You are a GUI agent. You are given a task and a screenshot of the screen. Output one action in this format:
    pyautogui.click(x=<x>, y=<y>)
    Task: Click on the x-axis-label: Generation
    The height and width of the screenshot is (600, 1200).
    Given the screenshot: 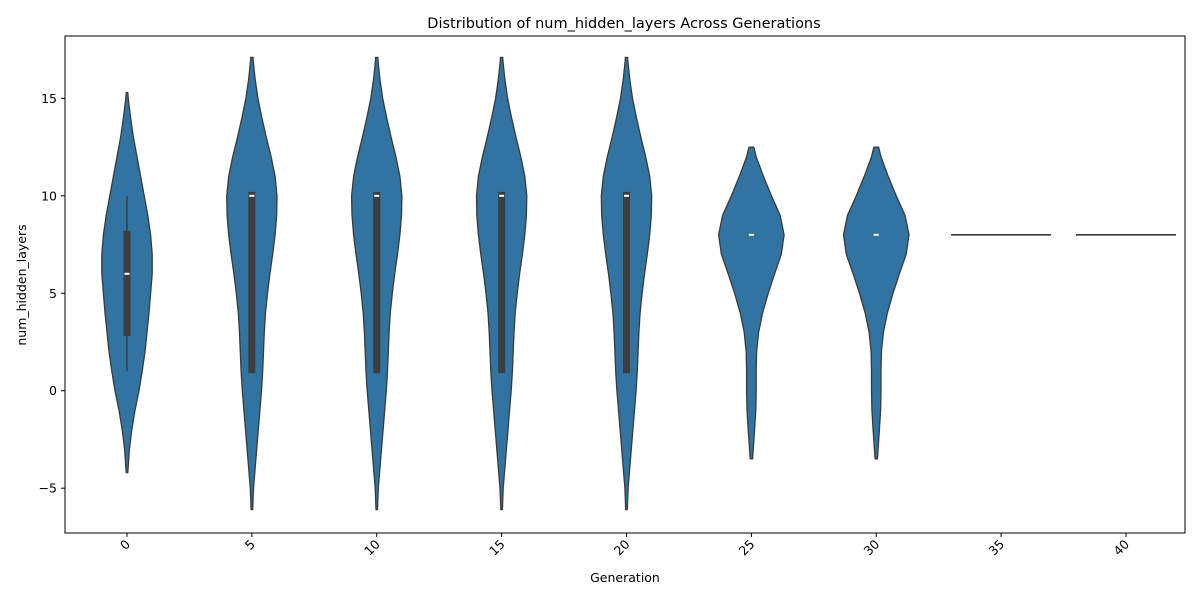 What is the action you would take?
    pyautogui.click(x=625, y=577)
    